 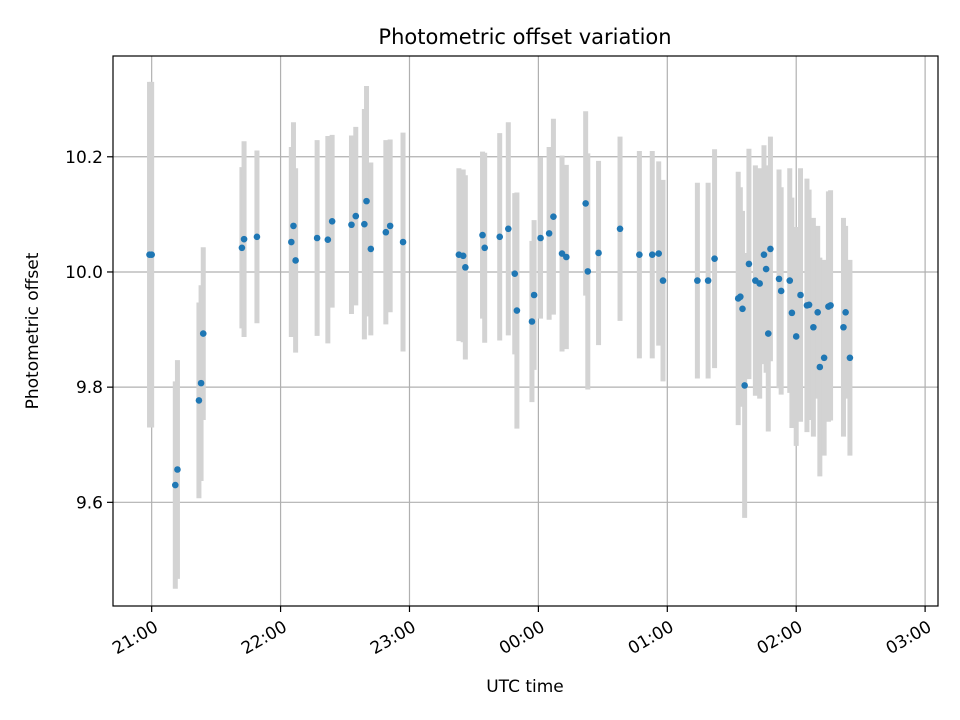 I want to click on y-tick-label: 9.6, so click(x=89, y=503).